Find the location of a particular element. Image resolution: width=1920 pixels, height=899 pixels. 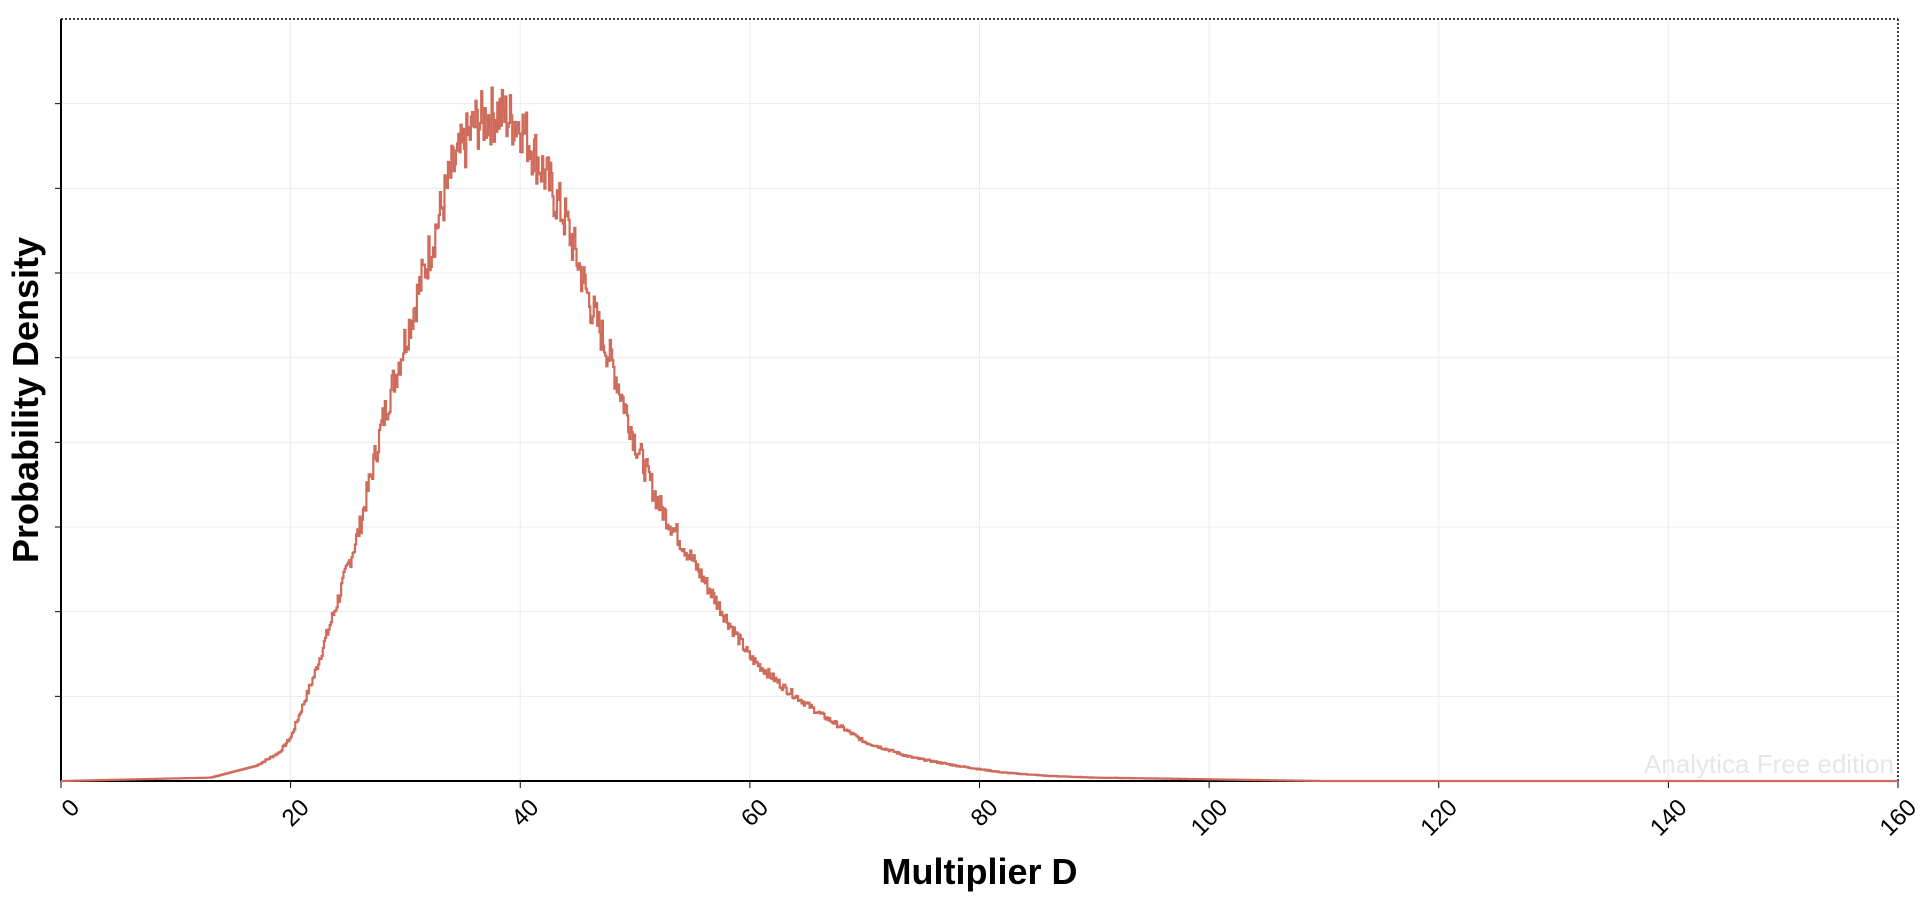

x-tick-label: 140 is located at coordinates (1668, 817).